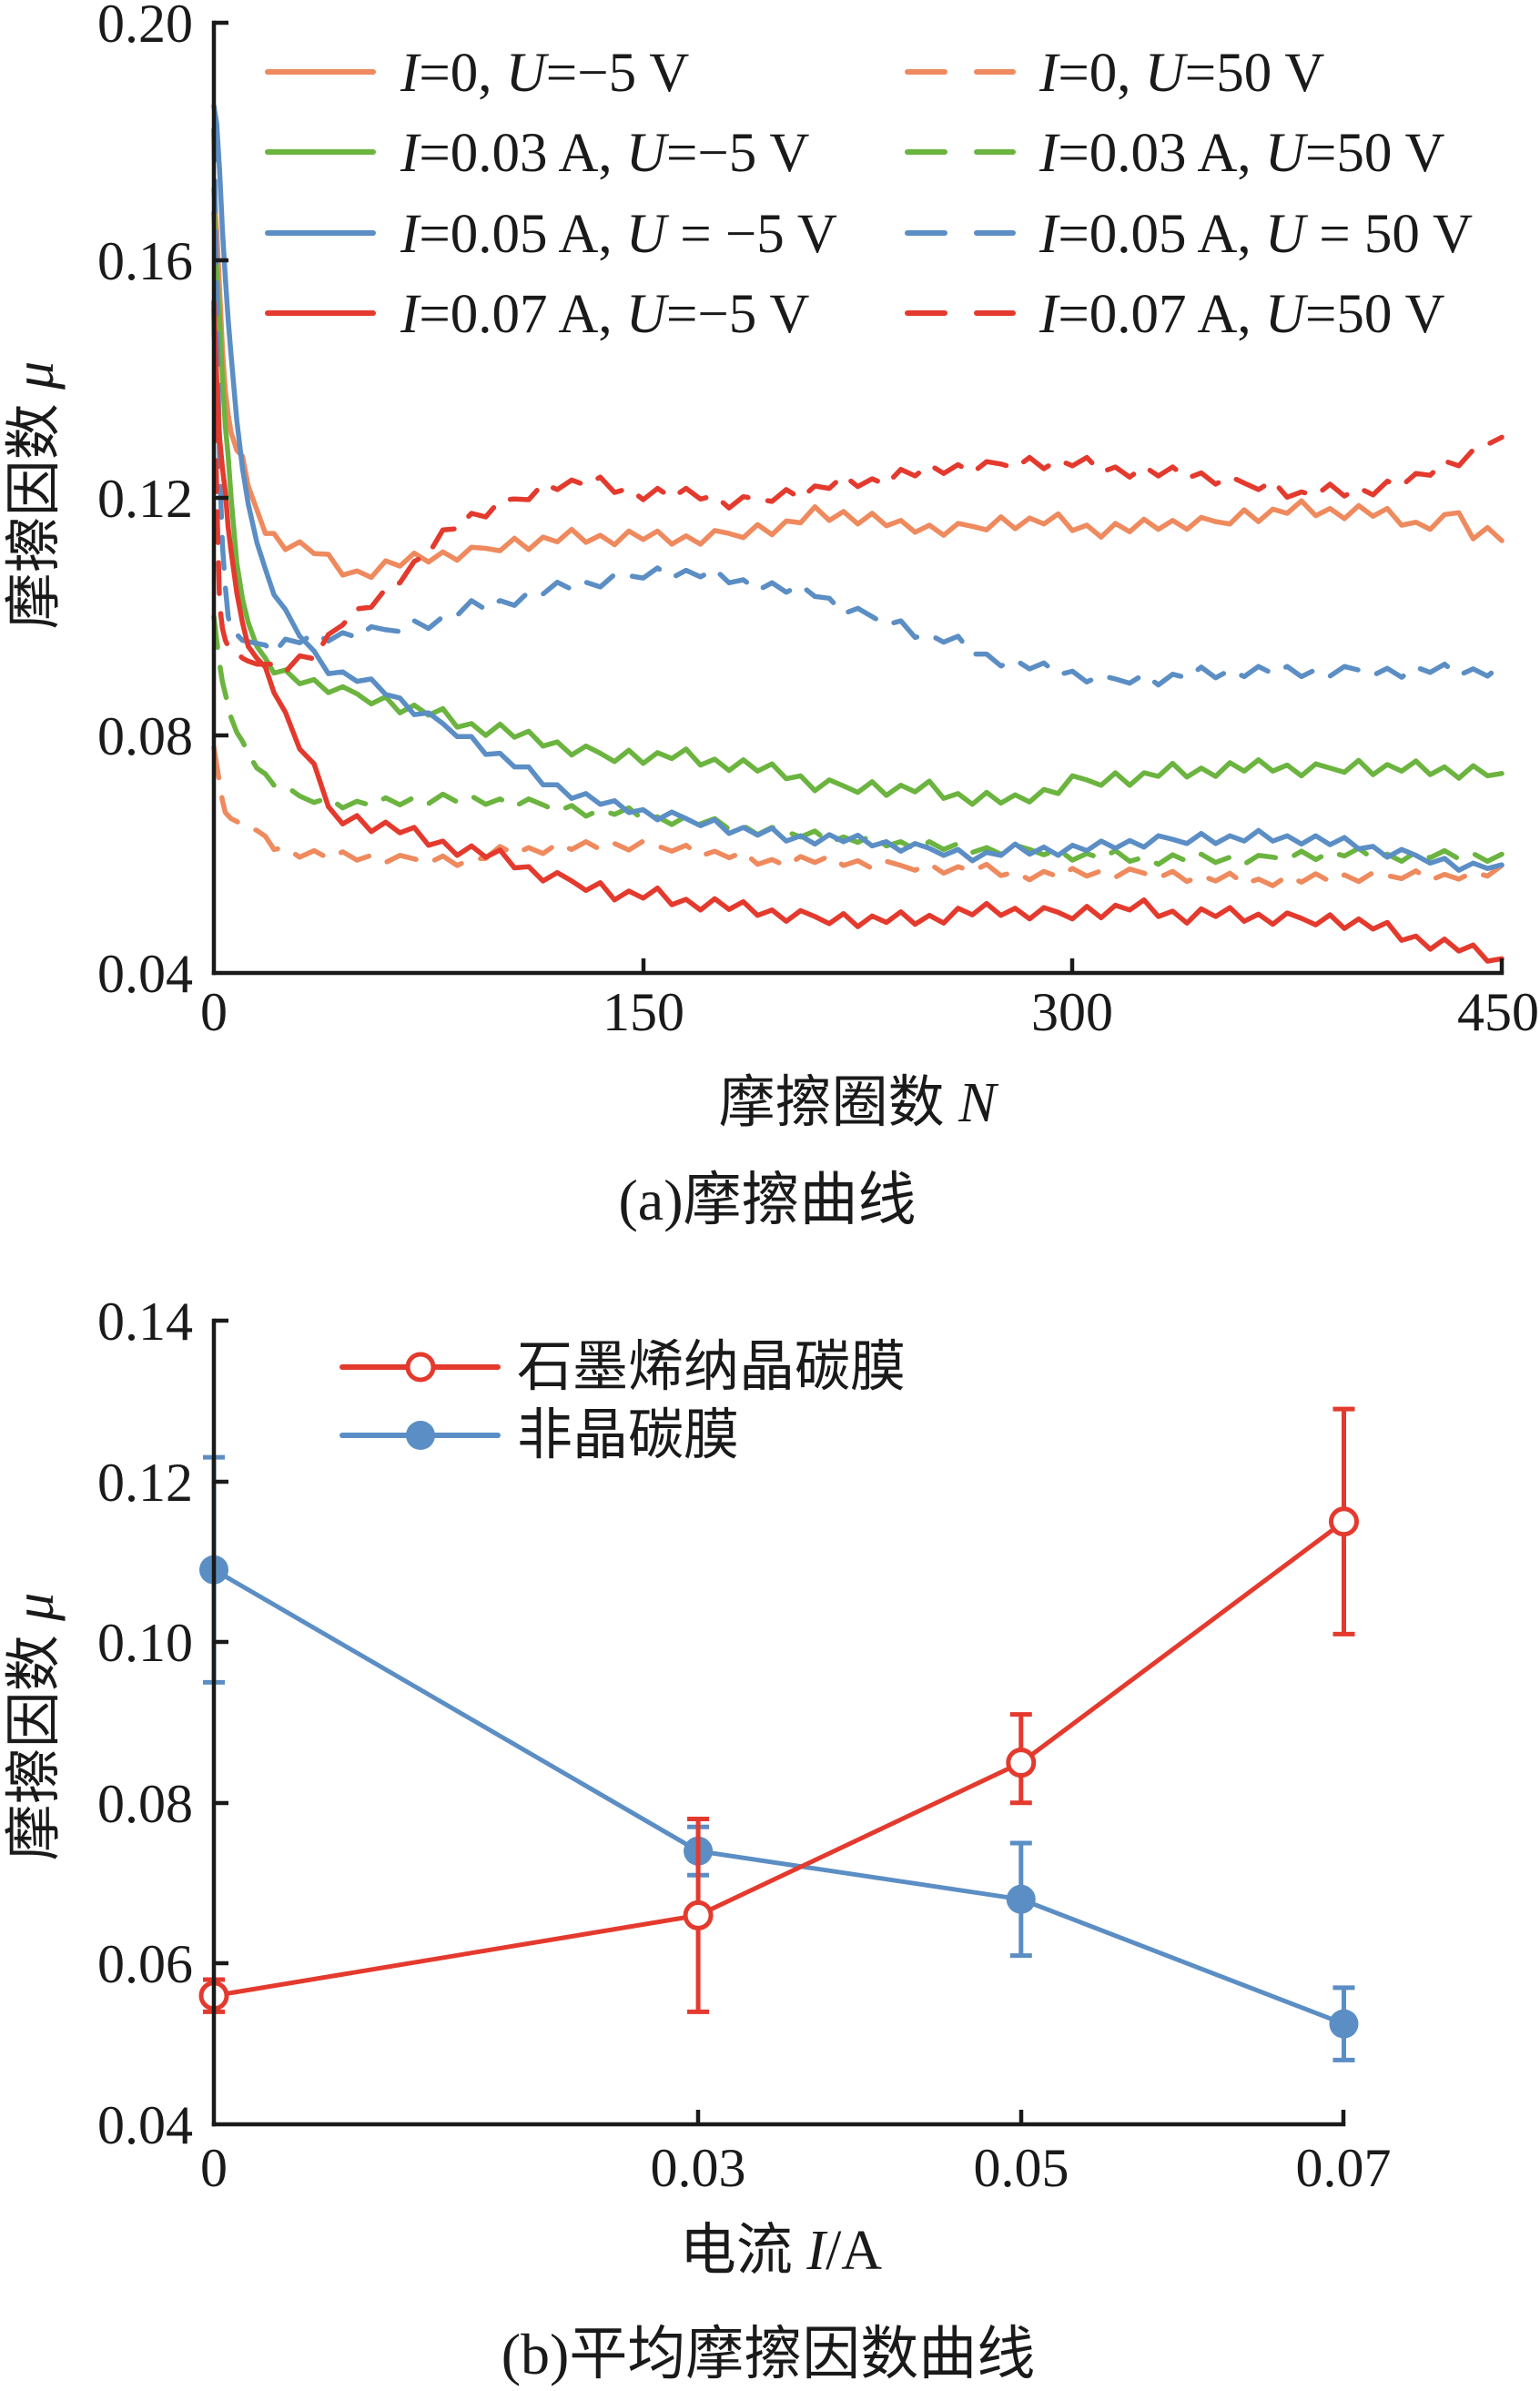 The height and width of the screenshot is (2391, 1540). I want to click on panel-caption: (b)平均摩擦因数曲线, so click(769, 2354).